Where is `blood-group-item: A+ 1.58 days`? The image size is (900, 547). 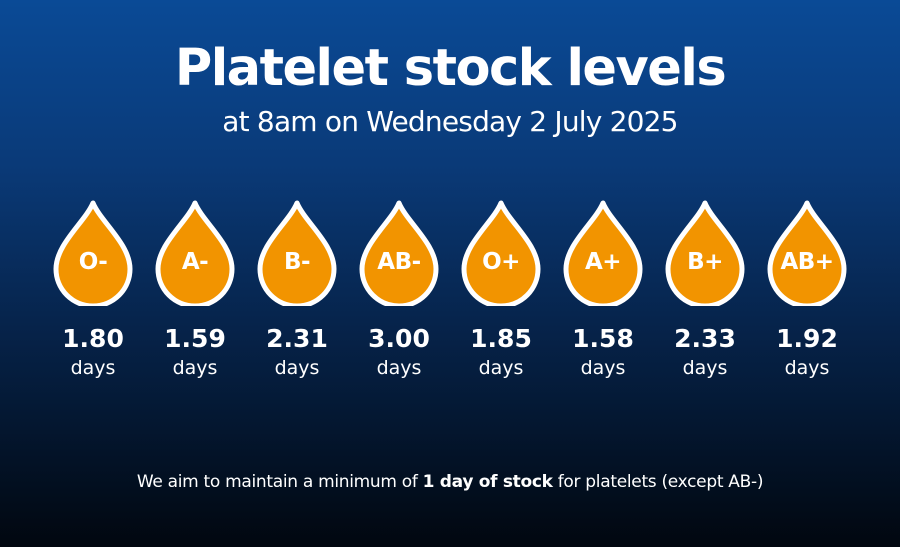
blood-group-item: A+ 1.58 days is located at coordinates (603, 295).